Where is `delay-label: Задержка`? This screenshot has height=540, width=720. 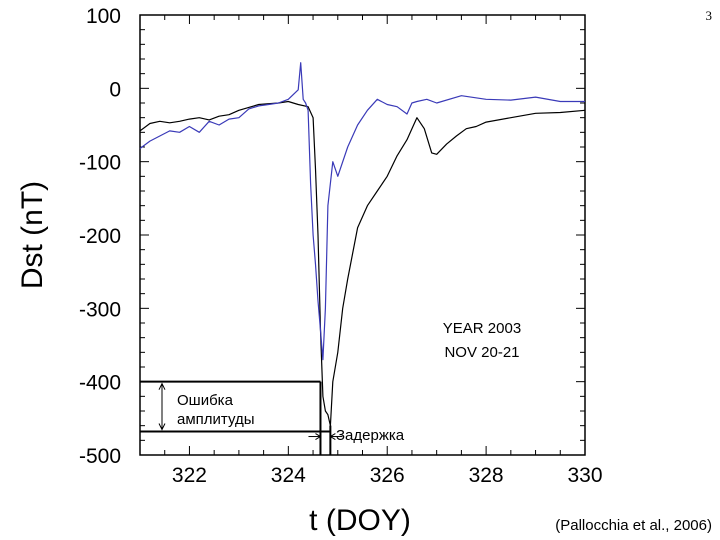
delay-label: Задержка is located at coordinates (370, 435).